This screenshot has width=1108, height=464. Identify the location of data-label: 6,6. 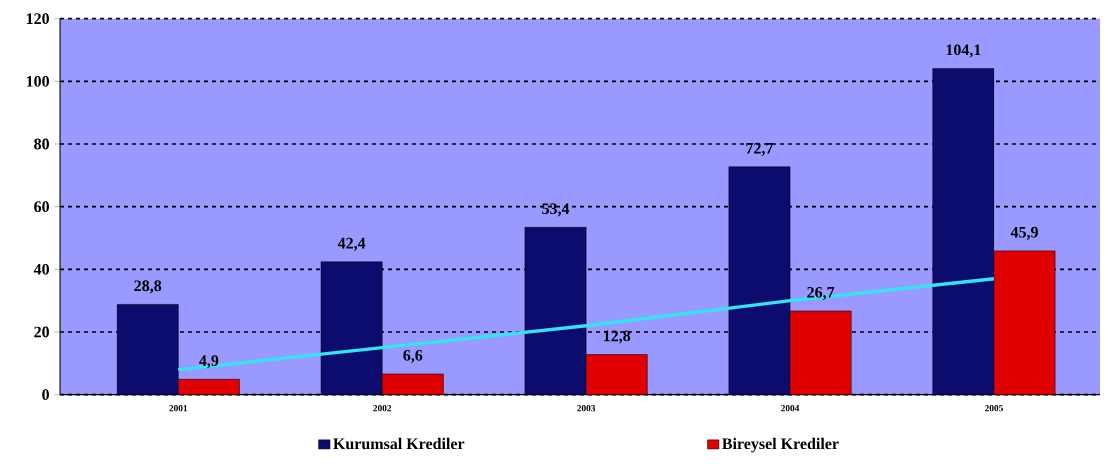
(413, 356).